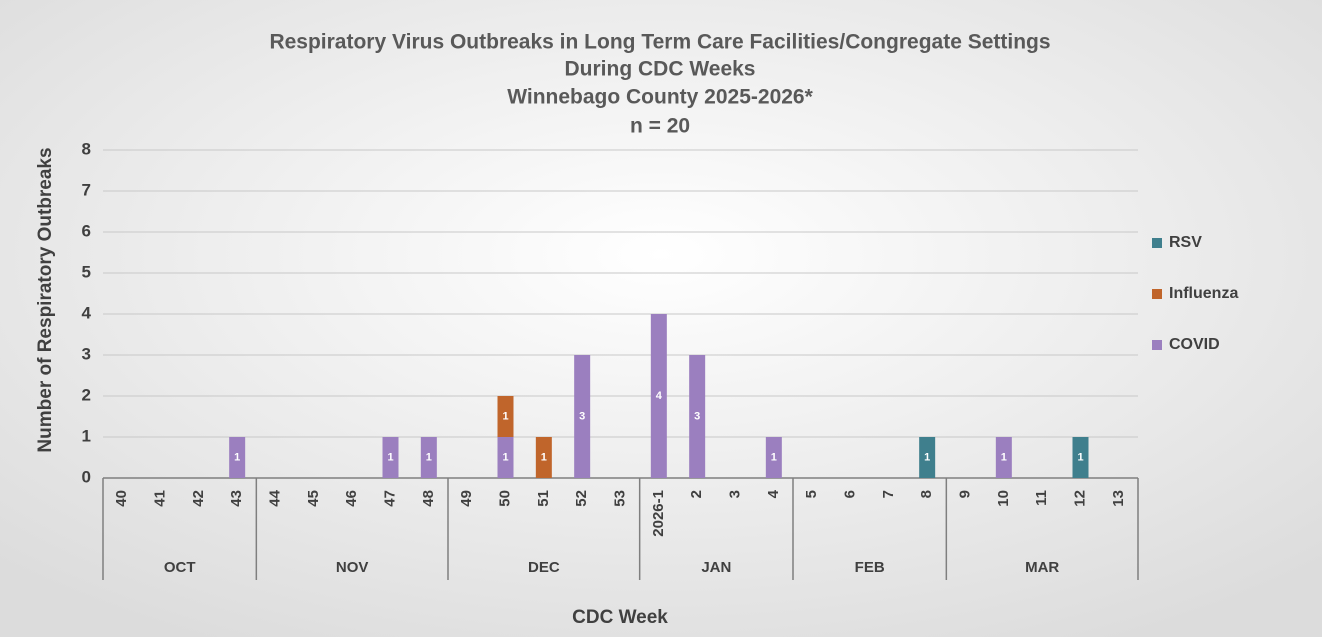  Describe the element at coordinates (86, 353) in the screenshot. I see `y-tick-label: 3` at that location.